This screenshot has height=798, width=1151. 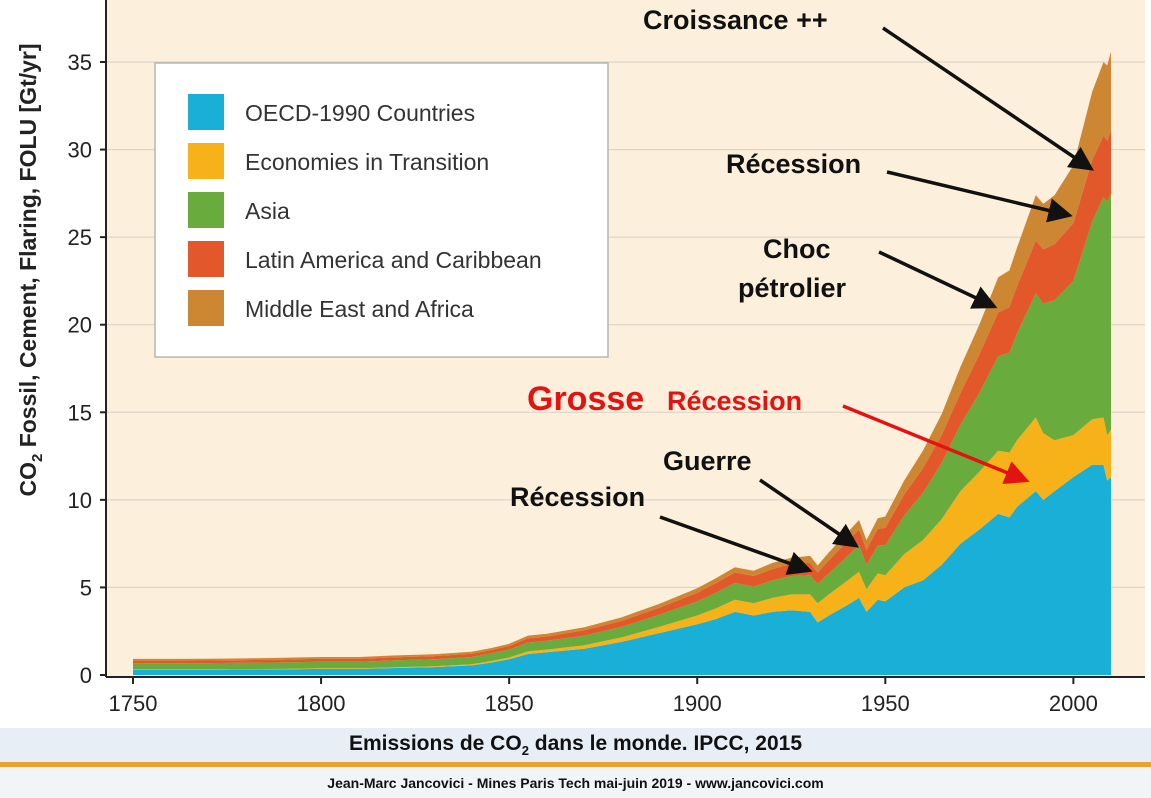 What do you see at coordinates (585, 399) in the screenshot?
I see `annotation-grosse: Grosse` at bounding box center [585, 399].